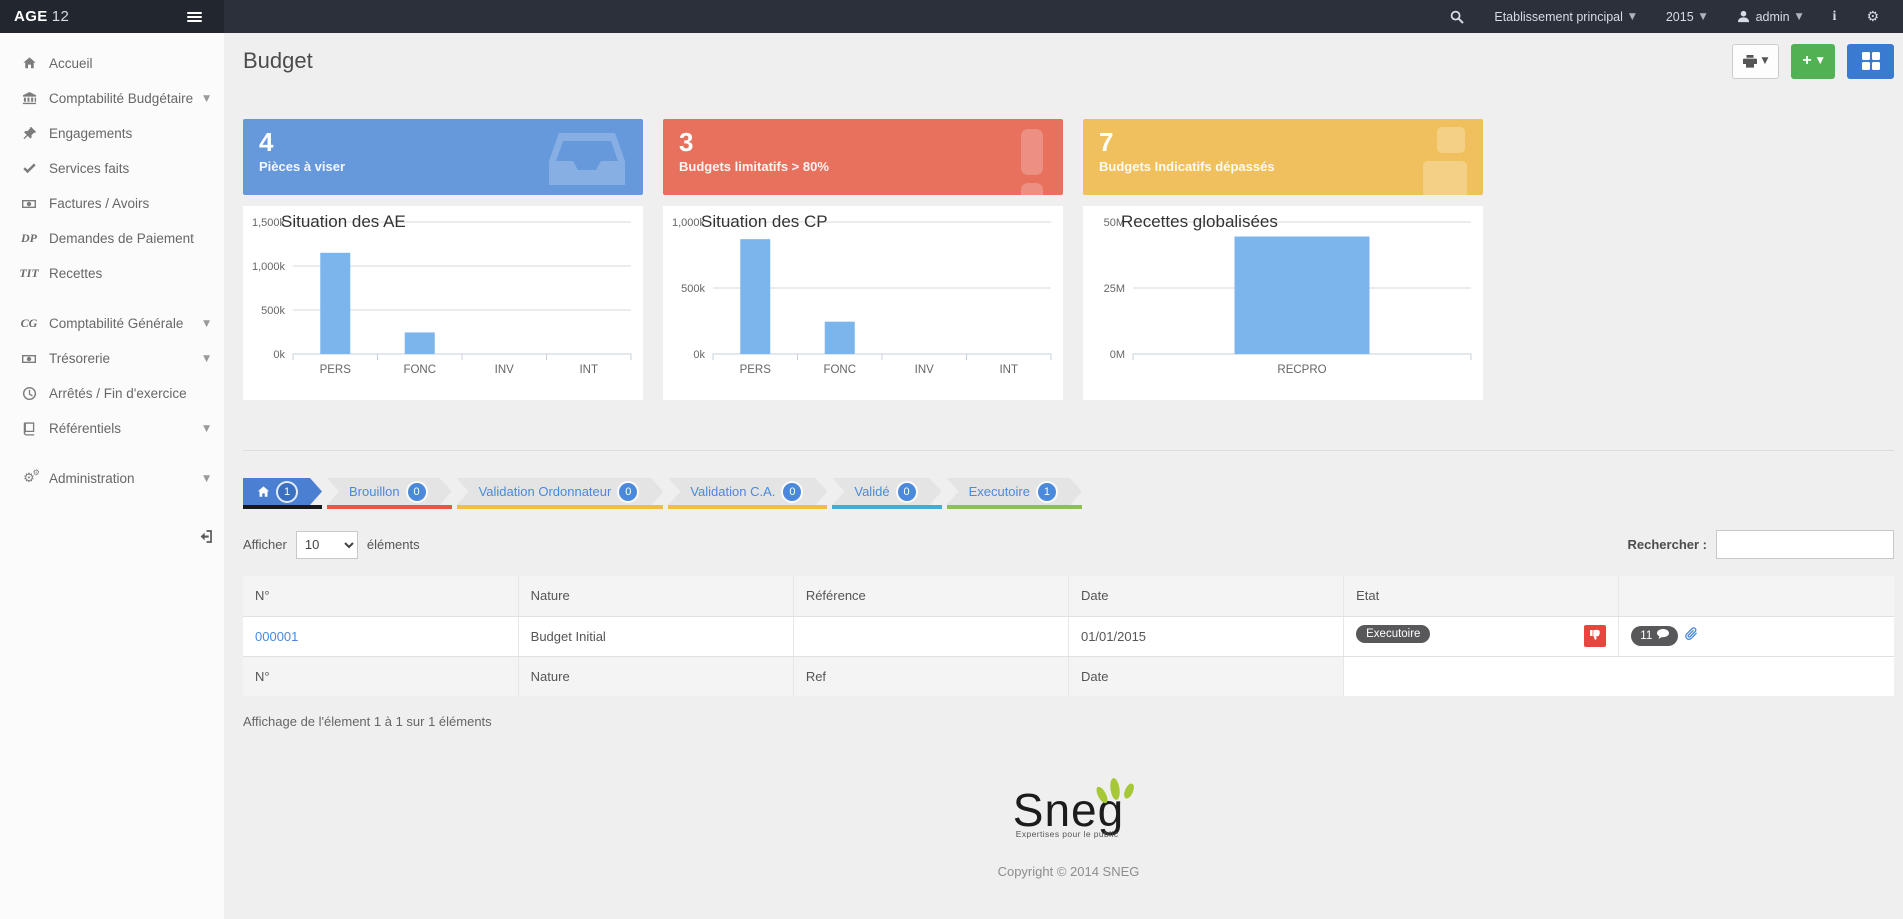 This screenshot has width=1903, height=919. I want to click on sidebar-item-referentiels: Référentiels ▼, so click(112, 428).